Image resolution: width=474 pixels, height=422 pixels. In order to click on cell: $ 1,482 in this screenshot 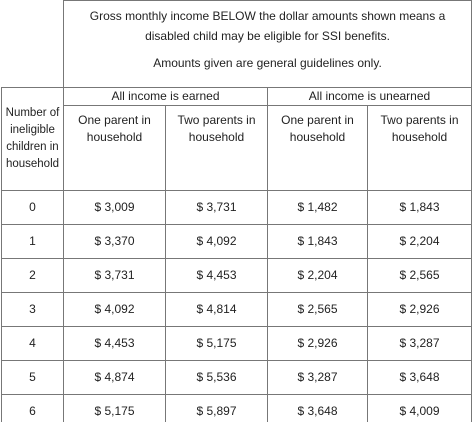, I will do `click(317, 207)`.